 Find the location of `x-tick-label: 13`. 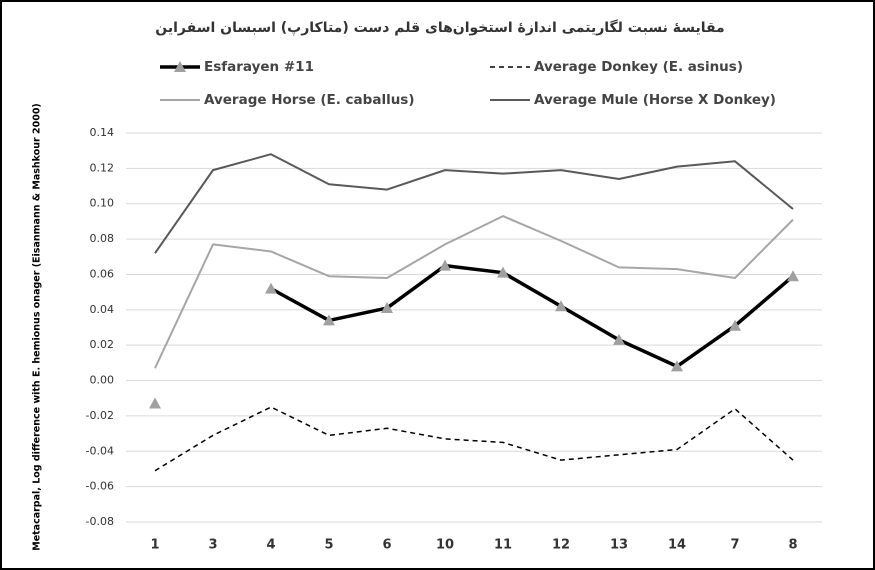

x-tick-label: 13 is located at coordinates (619, 545).